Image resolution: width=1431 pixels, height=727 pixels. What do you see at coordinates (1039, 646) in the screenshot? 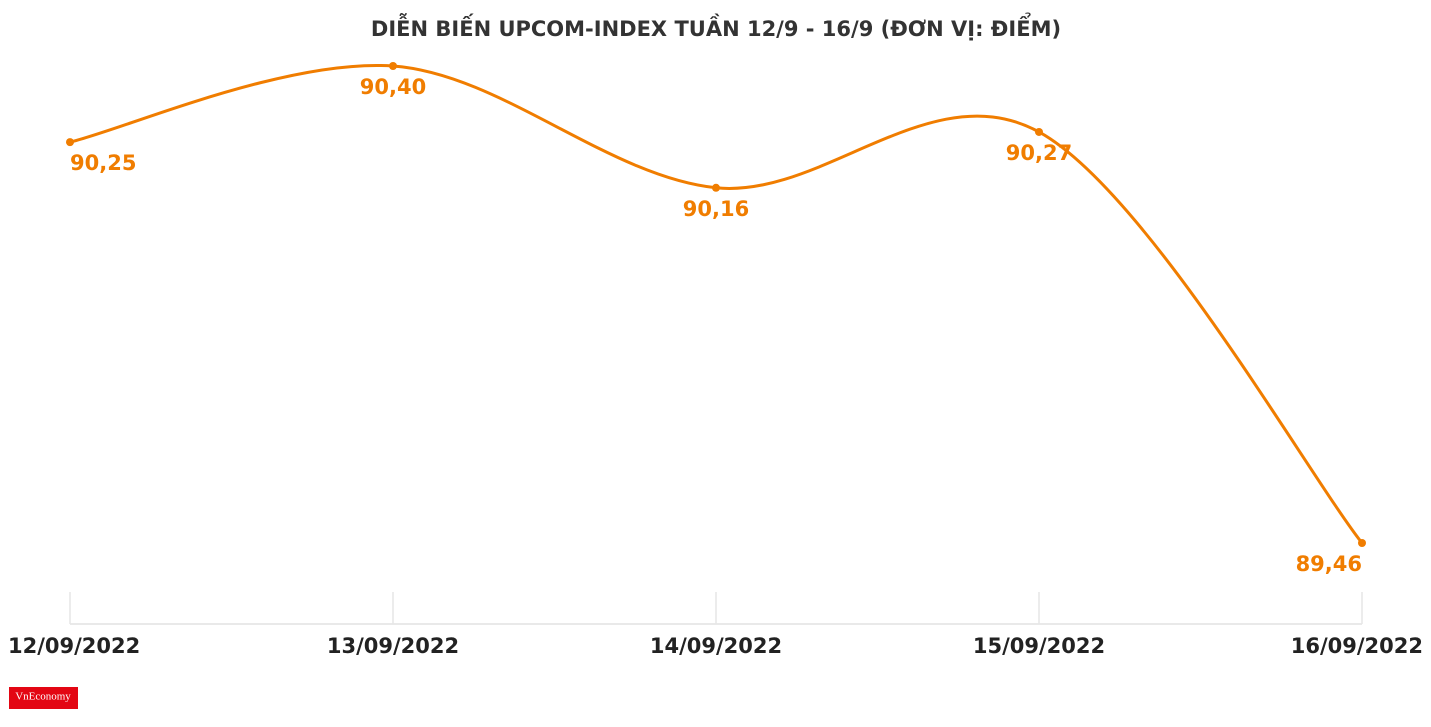
I see `x-tick-label: 15/09/2022` at bounding box center [1039, 646].